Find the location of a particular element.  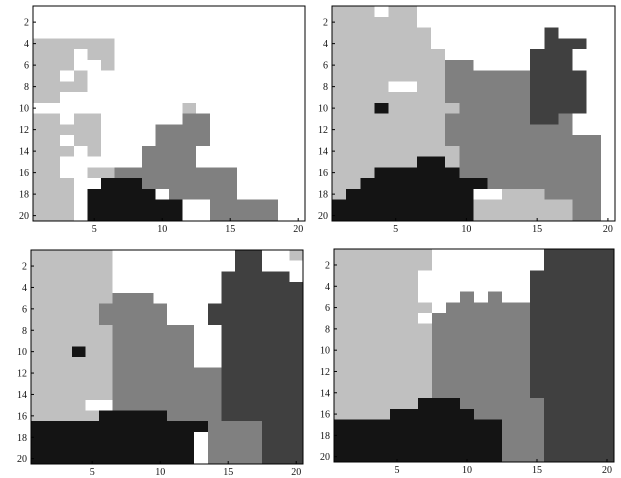

y-tick-label: 18 is located at coordinates (24, 195).